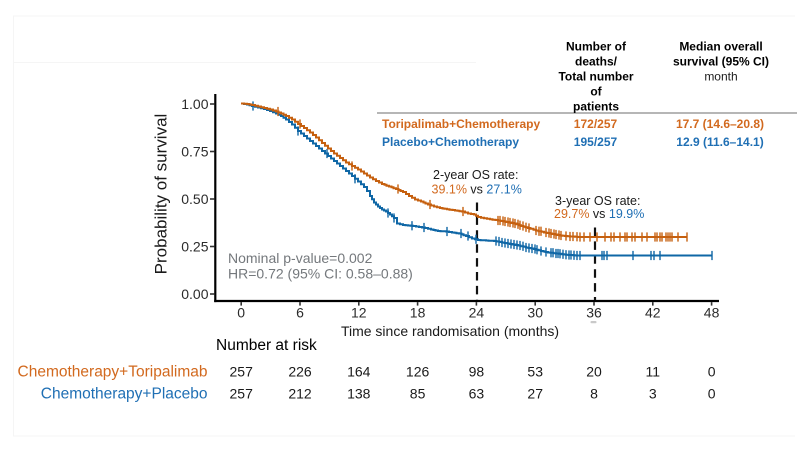  What do you see at coordinates (594, 372) in the screenshot?
I see `svg-text: 20` at bounding box center [594, 372].